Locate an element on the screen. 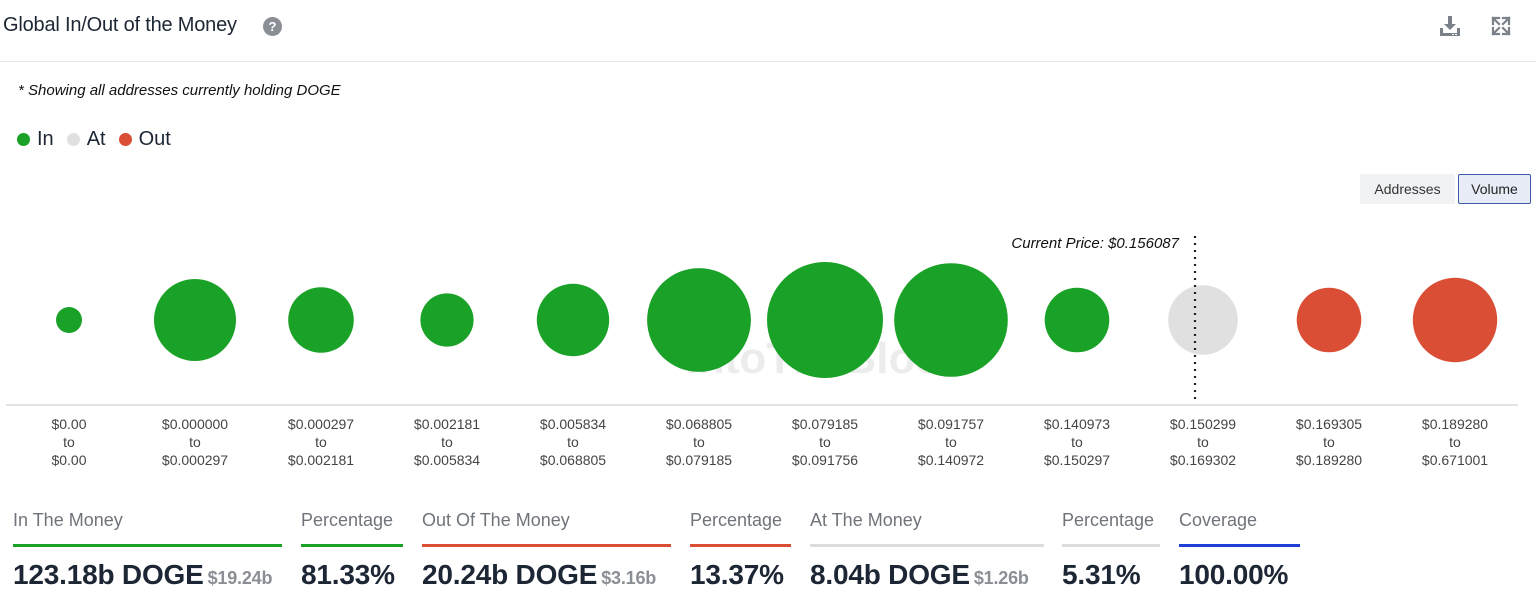 The height and width of the screenshot is (606, 1536). stat-value: 8.04b DOGE $1.26b is located at coordinates (919, 574).